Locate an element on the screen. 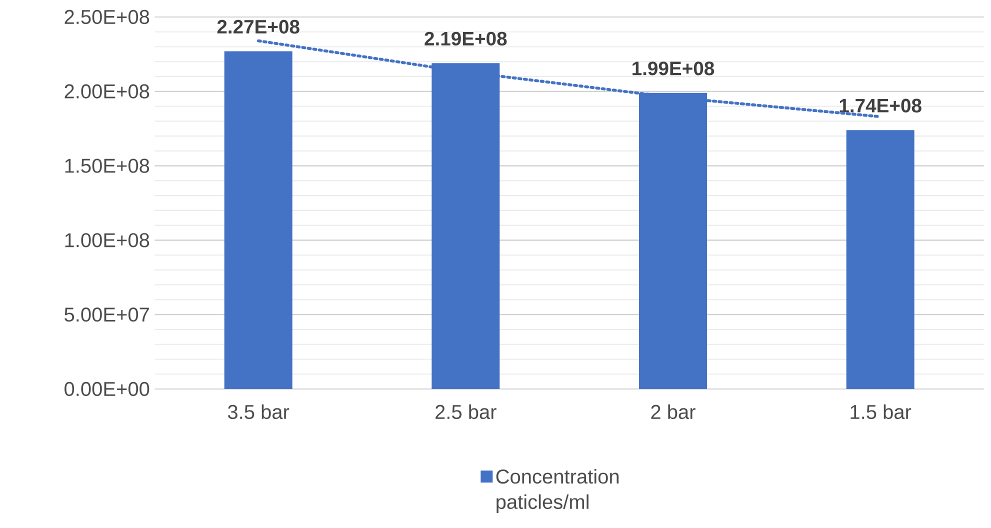  y-tick-label: 1.00E+08 is located at coordinates (107, 240).